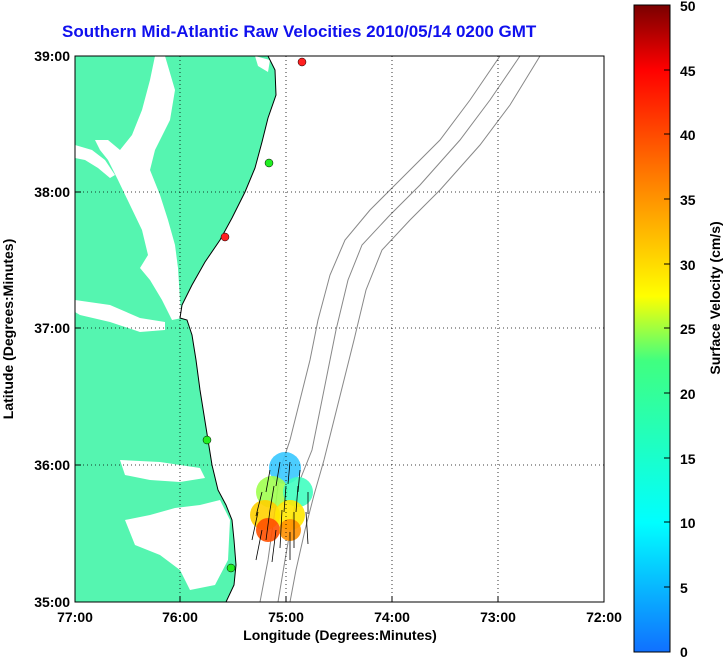  I want to click on x-tick-label: 73:00, so click(498, 617).